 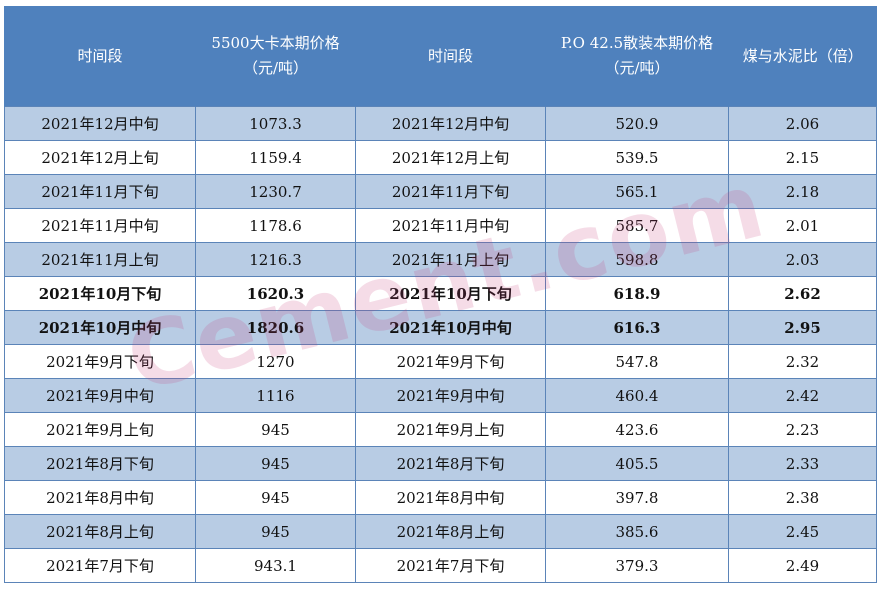 I want to click on table-row: 2021年10月中旬 1820.6 2021年10月中旬 616.3 2.95, so click(x=440, y=327).